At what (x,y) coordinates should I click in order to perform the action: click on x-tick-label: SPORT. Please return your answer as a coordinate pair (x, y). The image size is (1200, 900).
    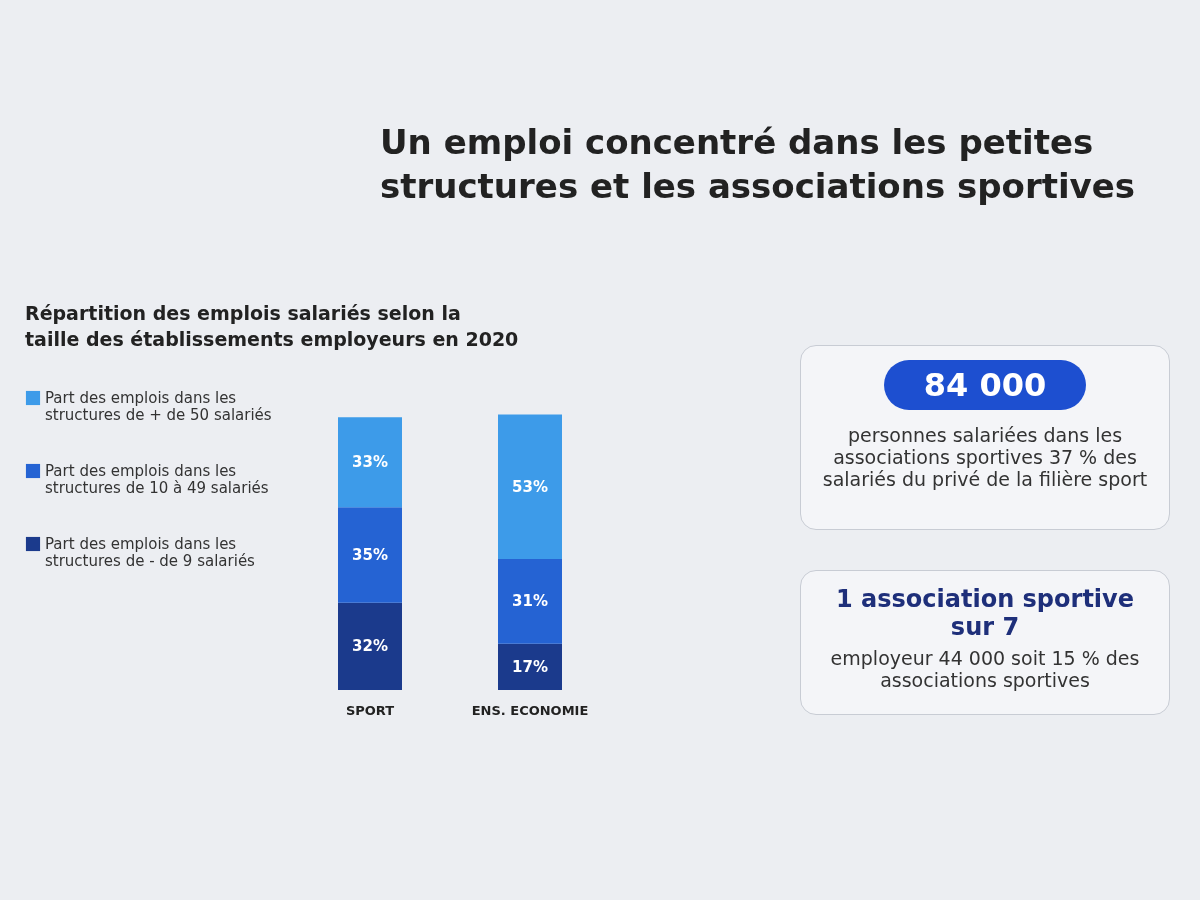
    Looking at the image, I should click on (370, 710).